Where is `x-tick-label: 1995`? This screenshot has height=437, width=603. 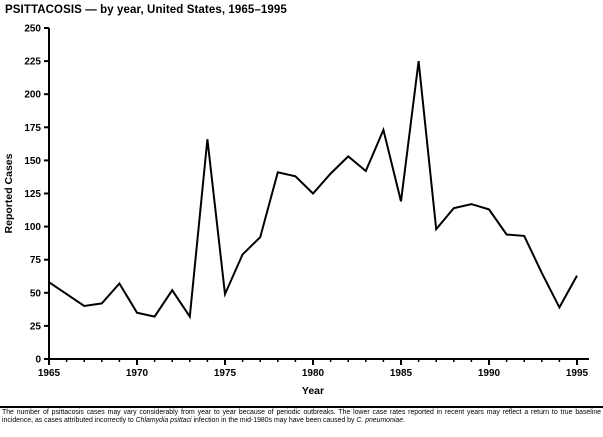
x-tick-label: 1995 is located at coordinates (577, 373).